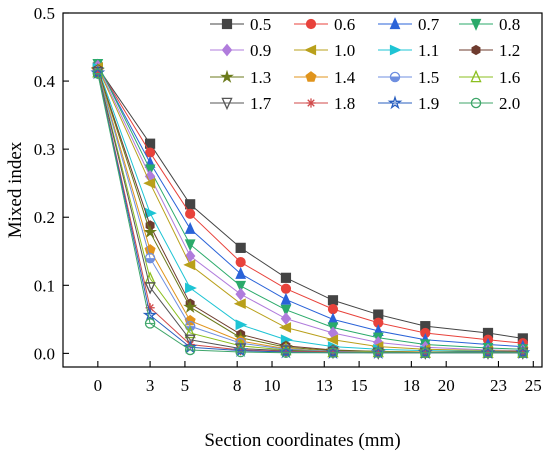 The image size is (550, 457). Describe the element at coordinates (150, 314) in the screenshot. I see `data-point-1.9-1` at that location.